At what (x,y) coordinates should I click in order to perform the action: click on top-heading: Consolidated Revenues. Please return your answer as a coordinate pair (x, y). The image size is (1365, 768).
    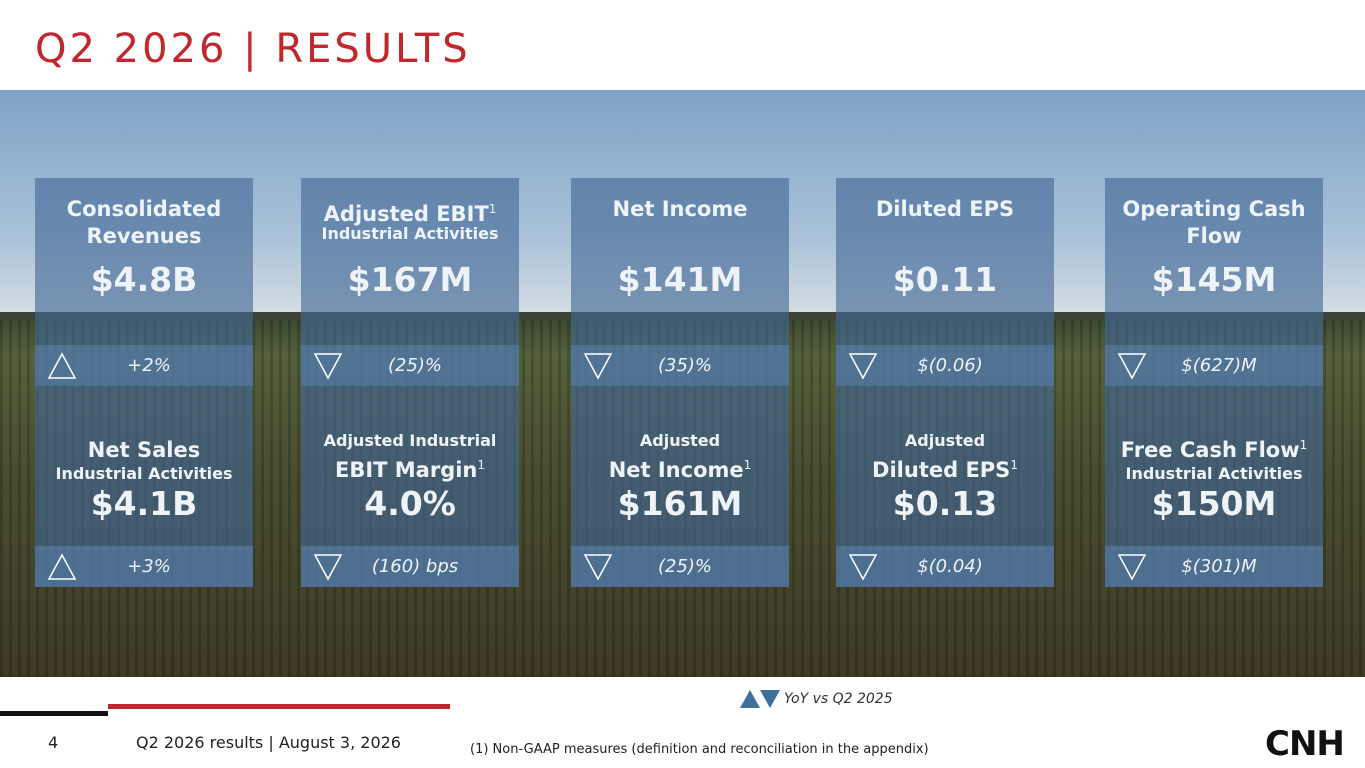
    Looking at the image, I should click on (144, 223).